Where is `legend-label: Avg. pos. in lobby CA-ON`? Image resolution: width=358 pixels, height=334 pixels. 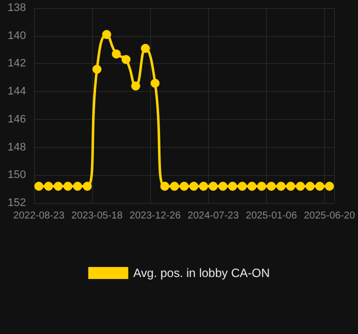
legend-label: Avg. pos. in lobby CA-ON is located at coordinates (201, 273).